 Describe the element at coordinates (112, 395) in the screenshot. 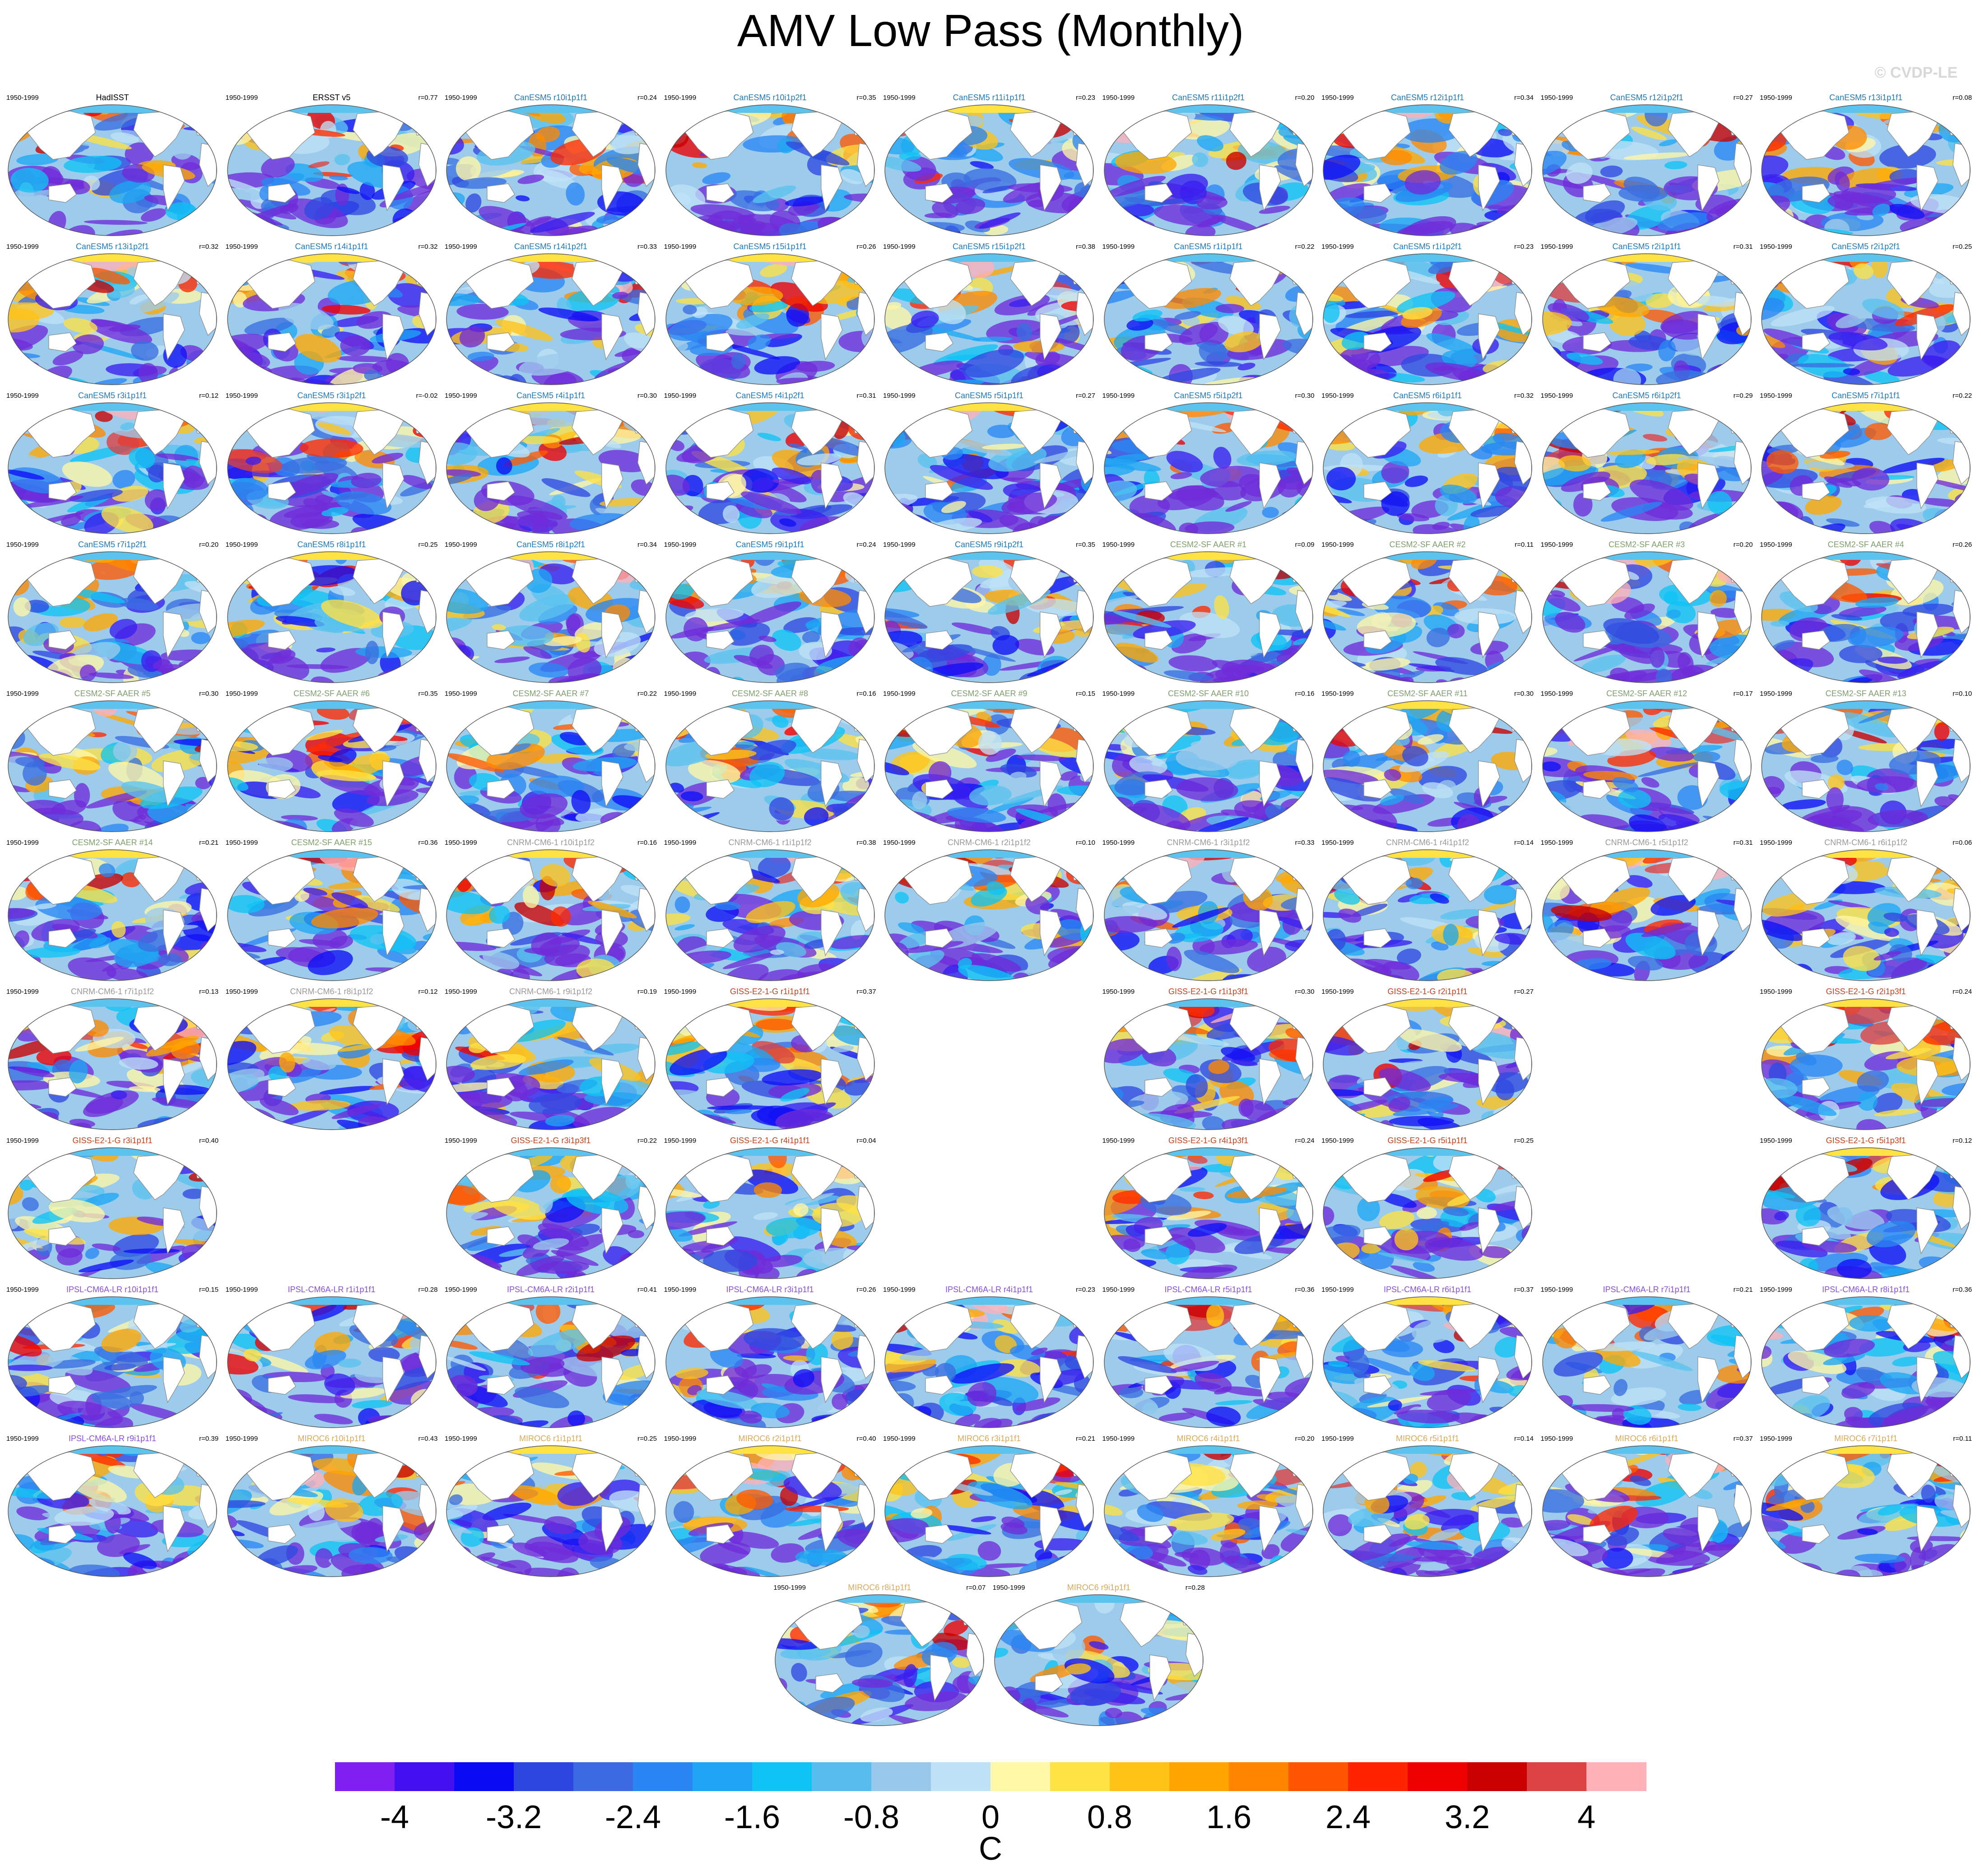

I see `panel-title: CanESM5 r3i1p1f1` at that location.